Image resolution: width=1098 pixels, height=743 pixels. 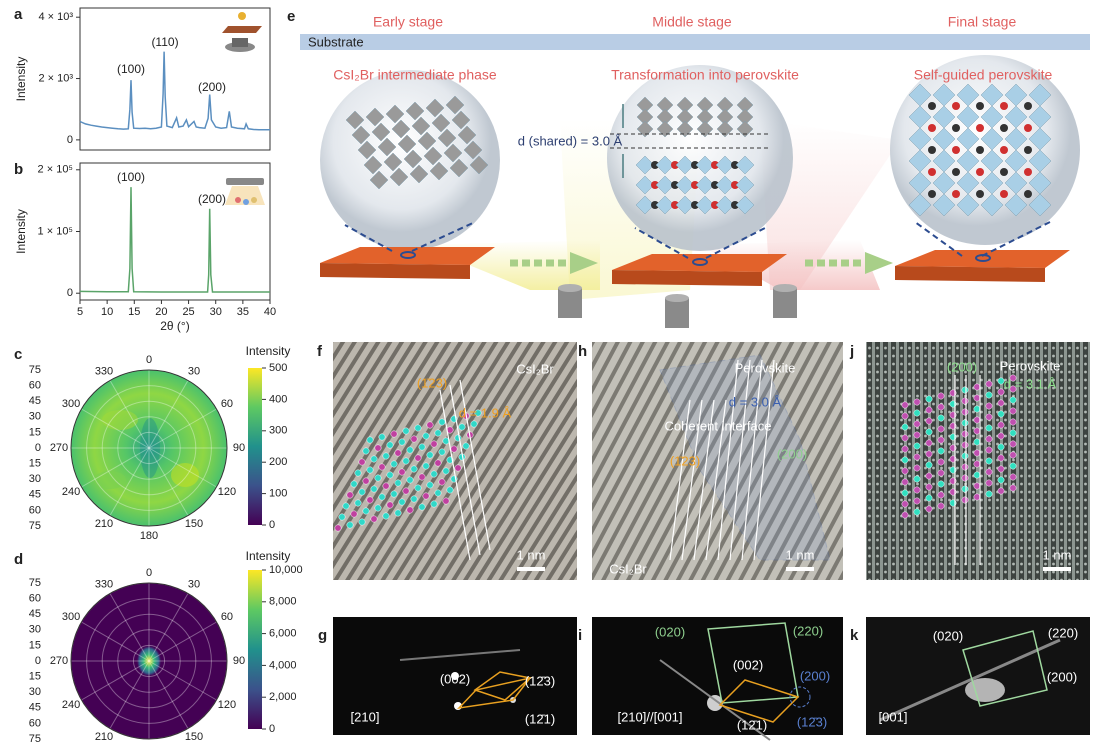 What do you see at coordinates (55, 78) in the screenshot?
I see `y-tick-label: 2 × 10³` at bounding box center [55, 78].